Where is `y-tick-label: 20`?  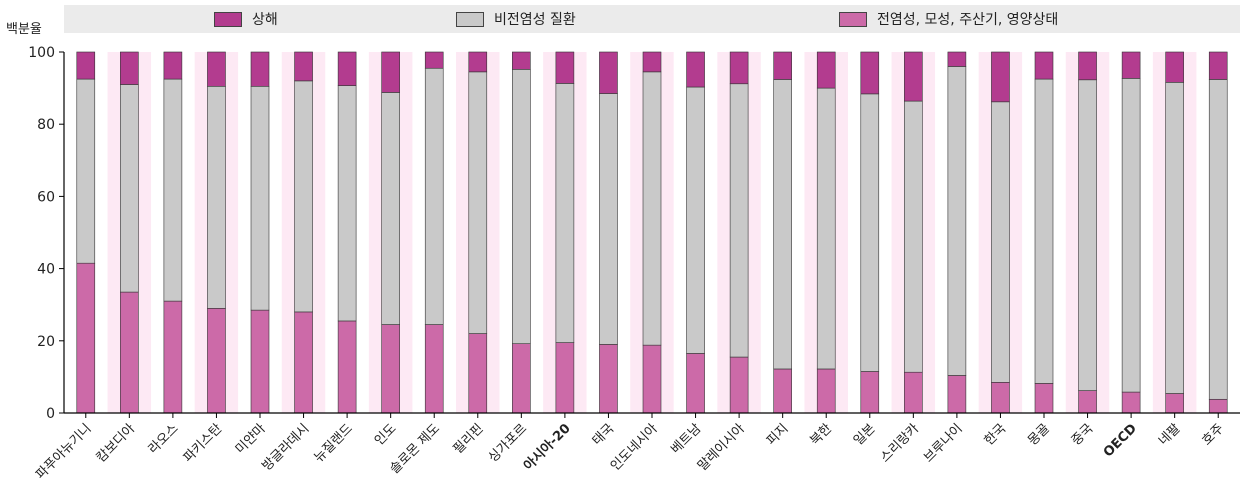 y-tick-label: 20 is located at coordinates (46, 342).